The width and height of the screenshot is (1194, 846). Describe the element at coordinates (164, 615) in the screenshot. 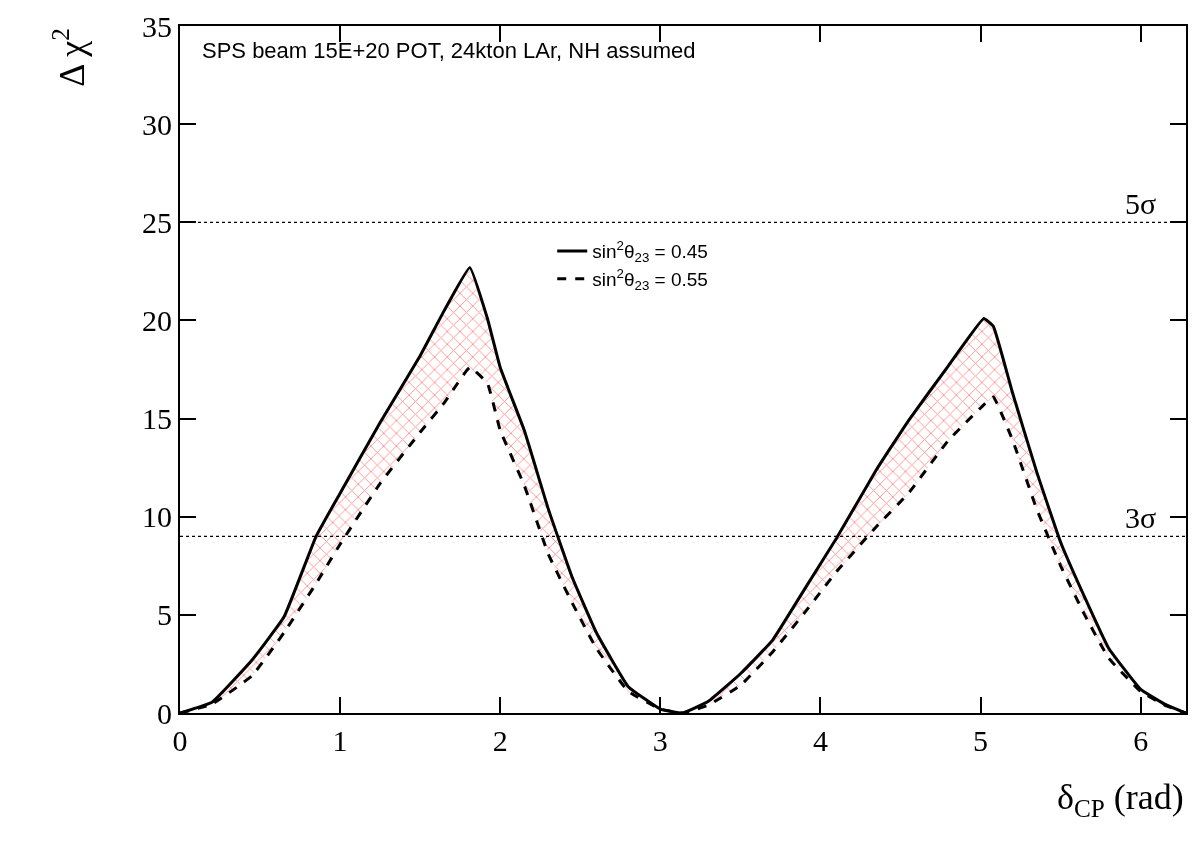

I see `y-tick-label: 5` at that location.